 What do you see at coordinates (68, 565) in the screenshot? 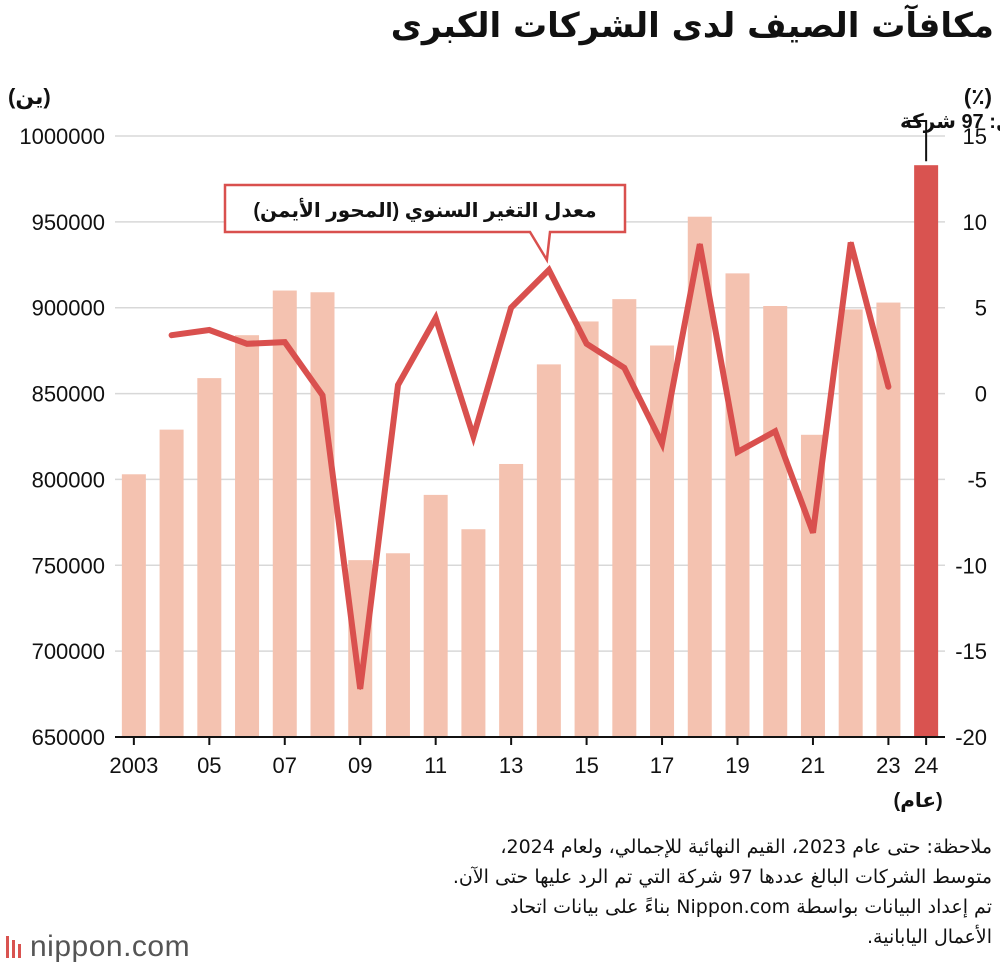
I see `left-tick-label: 750000` at bounding box center [68, 565].